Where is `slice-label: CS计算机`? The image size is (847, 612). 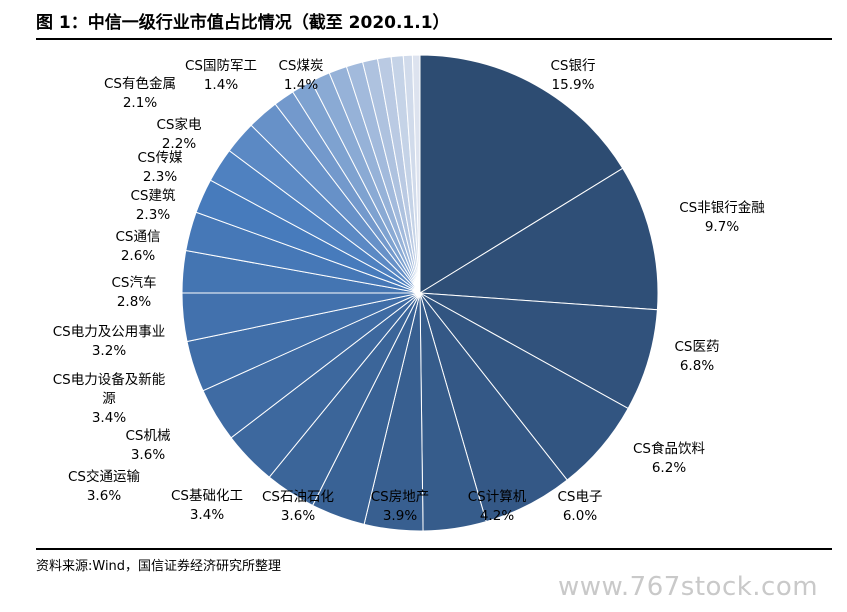
slice-label: CS计算机 is located at coordinates (497, 497).